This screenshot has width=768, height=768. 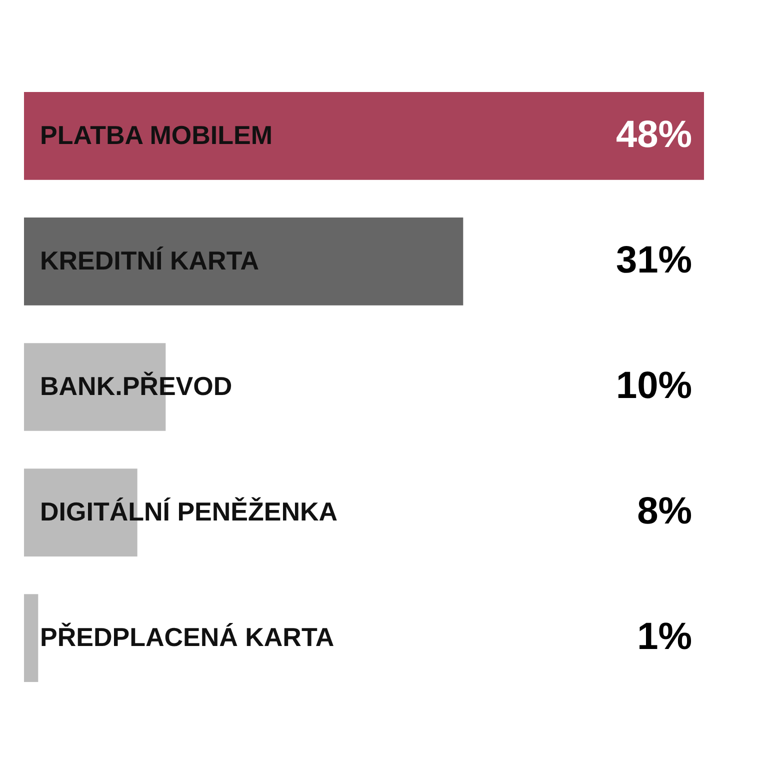 I want to click on y-tick-label: KREDITNÍ KARTA, so click(x=150, y=260).